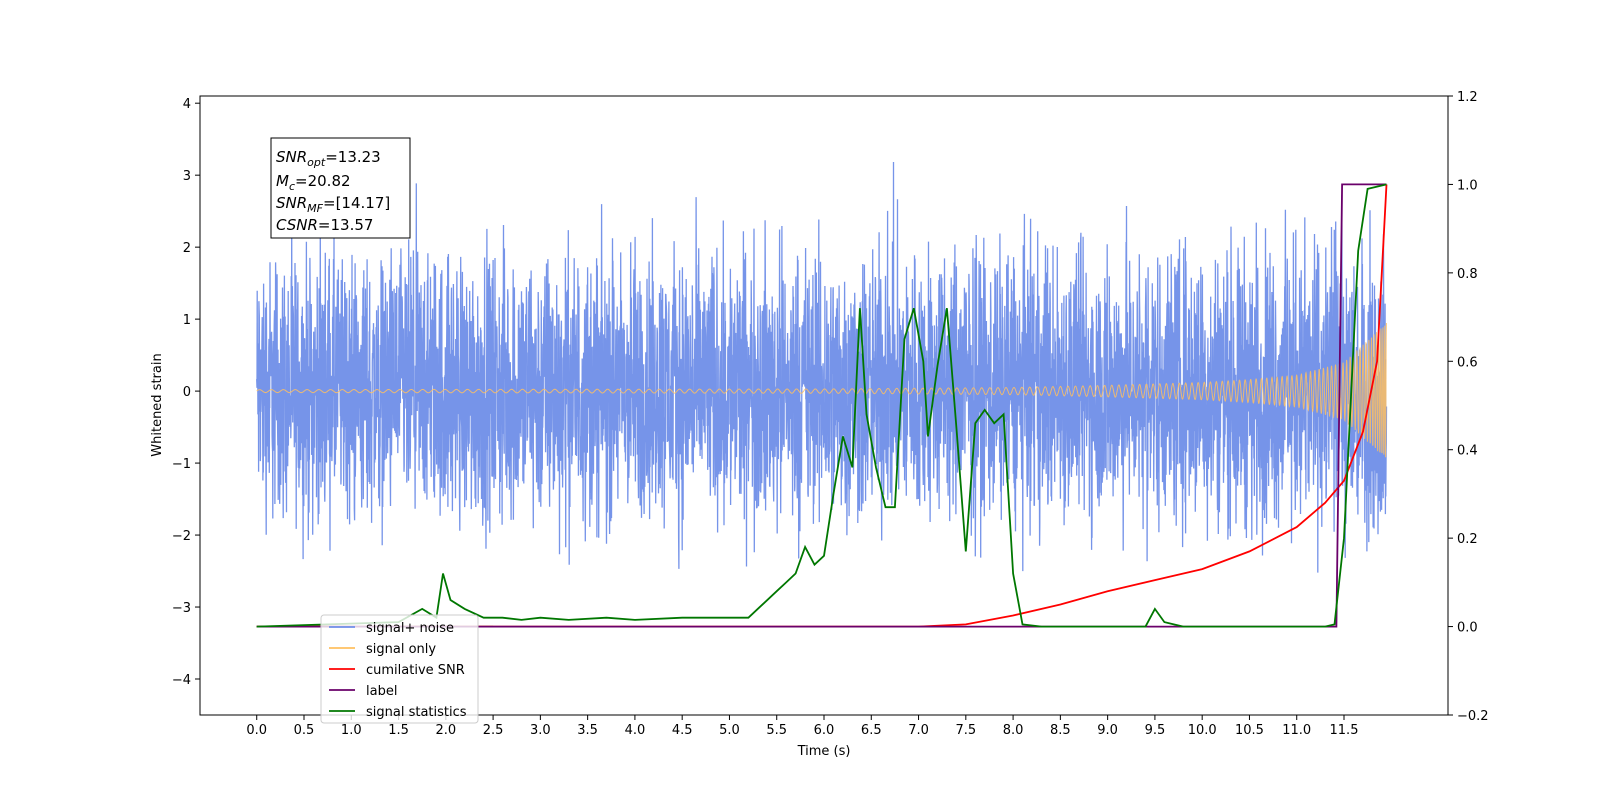 Image resolution: width=1600 pixels, height=800 pixels. I want to click on y-left-tick-label: 4, so click(187, 104).